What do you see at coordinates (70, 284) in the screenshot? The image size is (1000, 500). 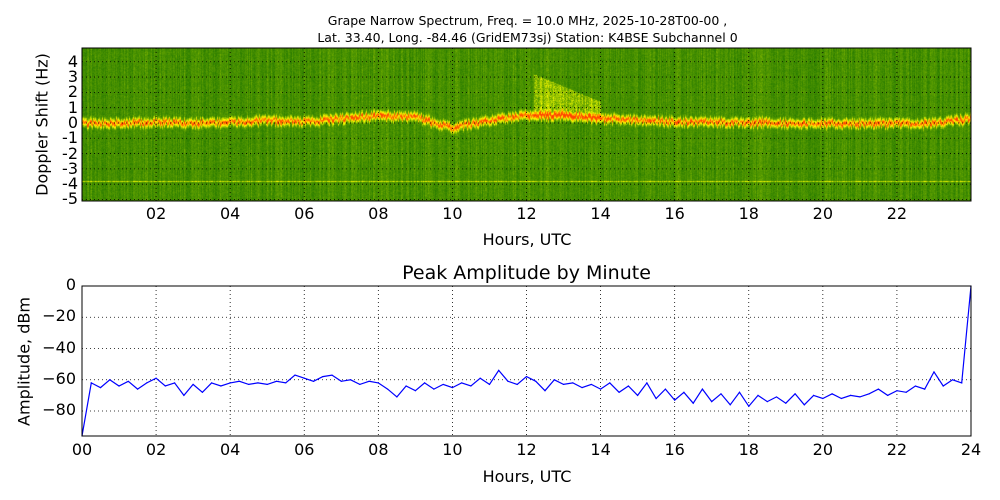 I see `amplitude-ytick-label: 0` at bounding box center [70, 284].